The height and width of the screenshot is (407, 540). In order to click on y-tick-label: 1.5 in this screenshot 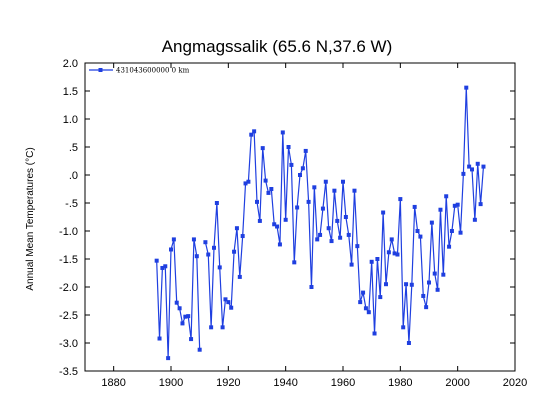, I will do `click(70, 92)`.